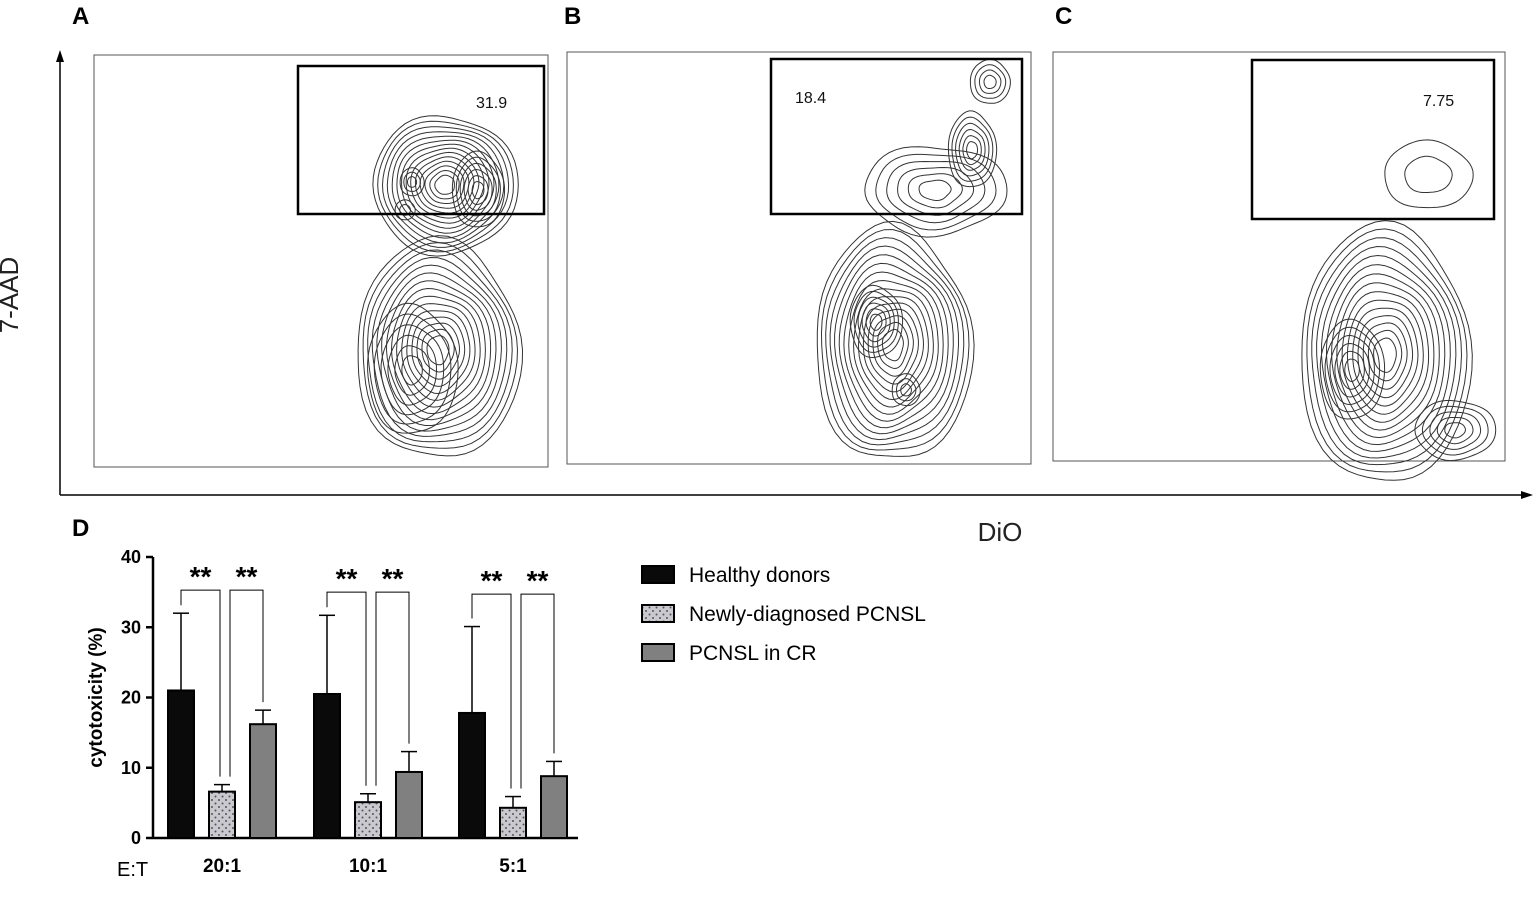 This screenshot has width=1535, height=915. I want to click on gate-value-b: 18.4, so click(810, 98).